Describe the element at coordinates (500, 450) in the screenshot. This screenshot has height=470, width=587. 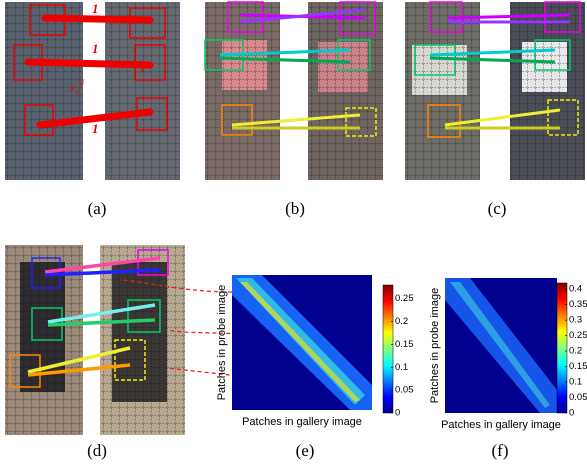
I see `panel-label: (f)` at that location.